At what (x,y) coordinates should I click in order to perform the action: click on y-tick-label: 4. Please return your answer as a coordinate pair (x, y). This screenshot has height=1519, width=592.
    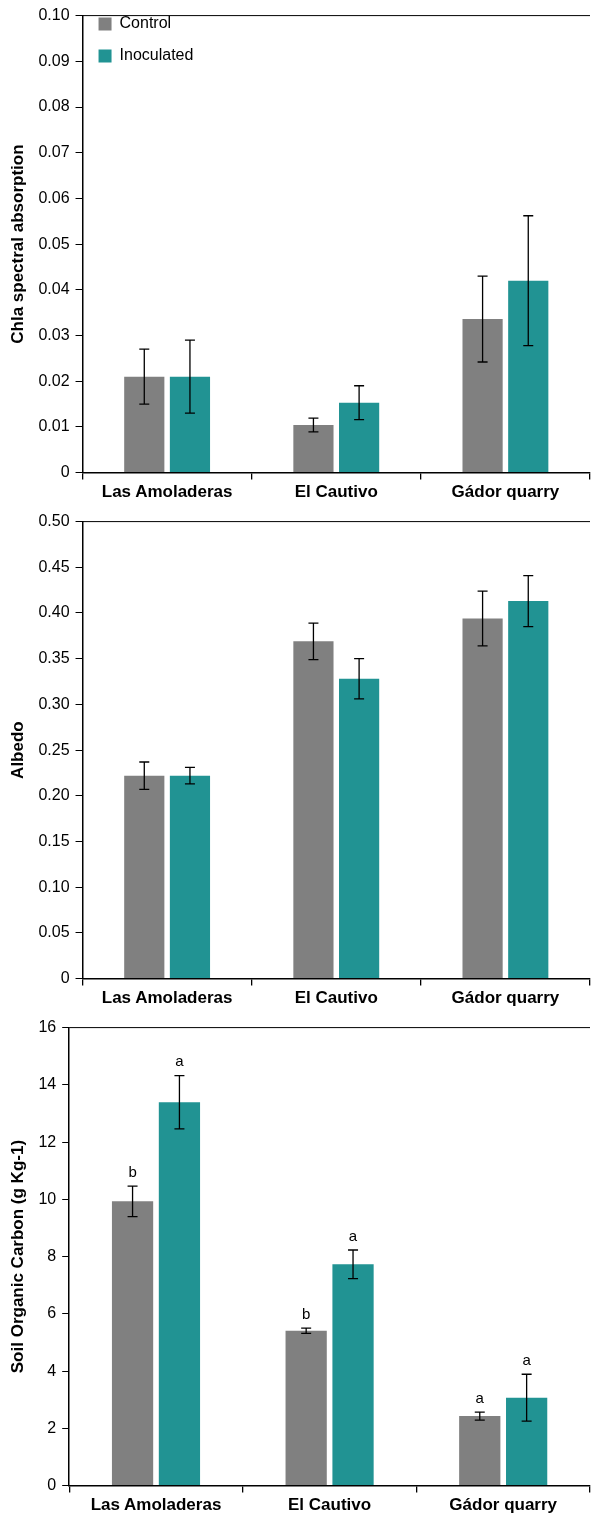
    Looking at the image, I should click on (52, 1370).